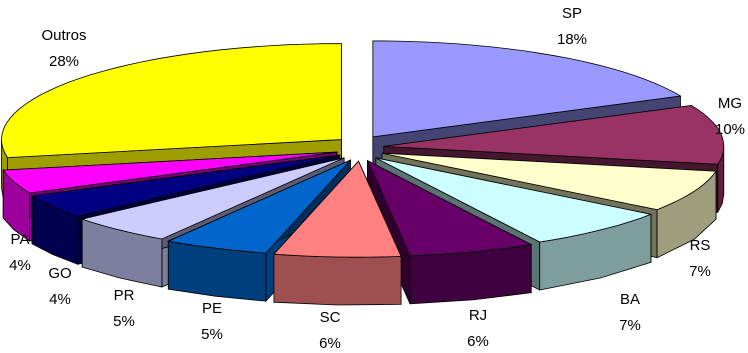 The width and height of the screenshot is (748, 353). I want to click on slice-label-percent: 28%, so click(64, 61).